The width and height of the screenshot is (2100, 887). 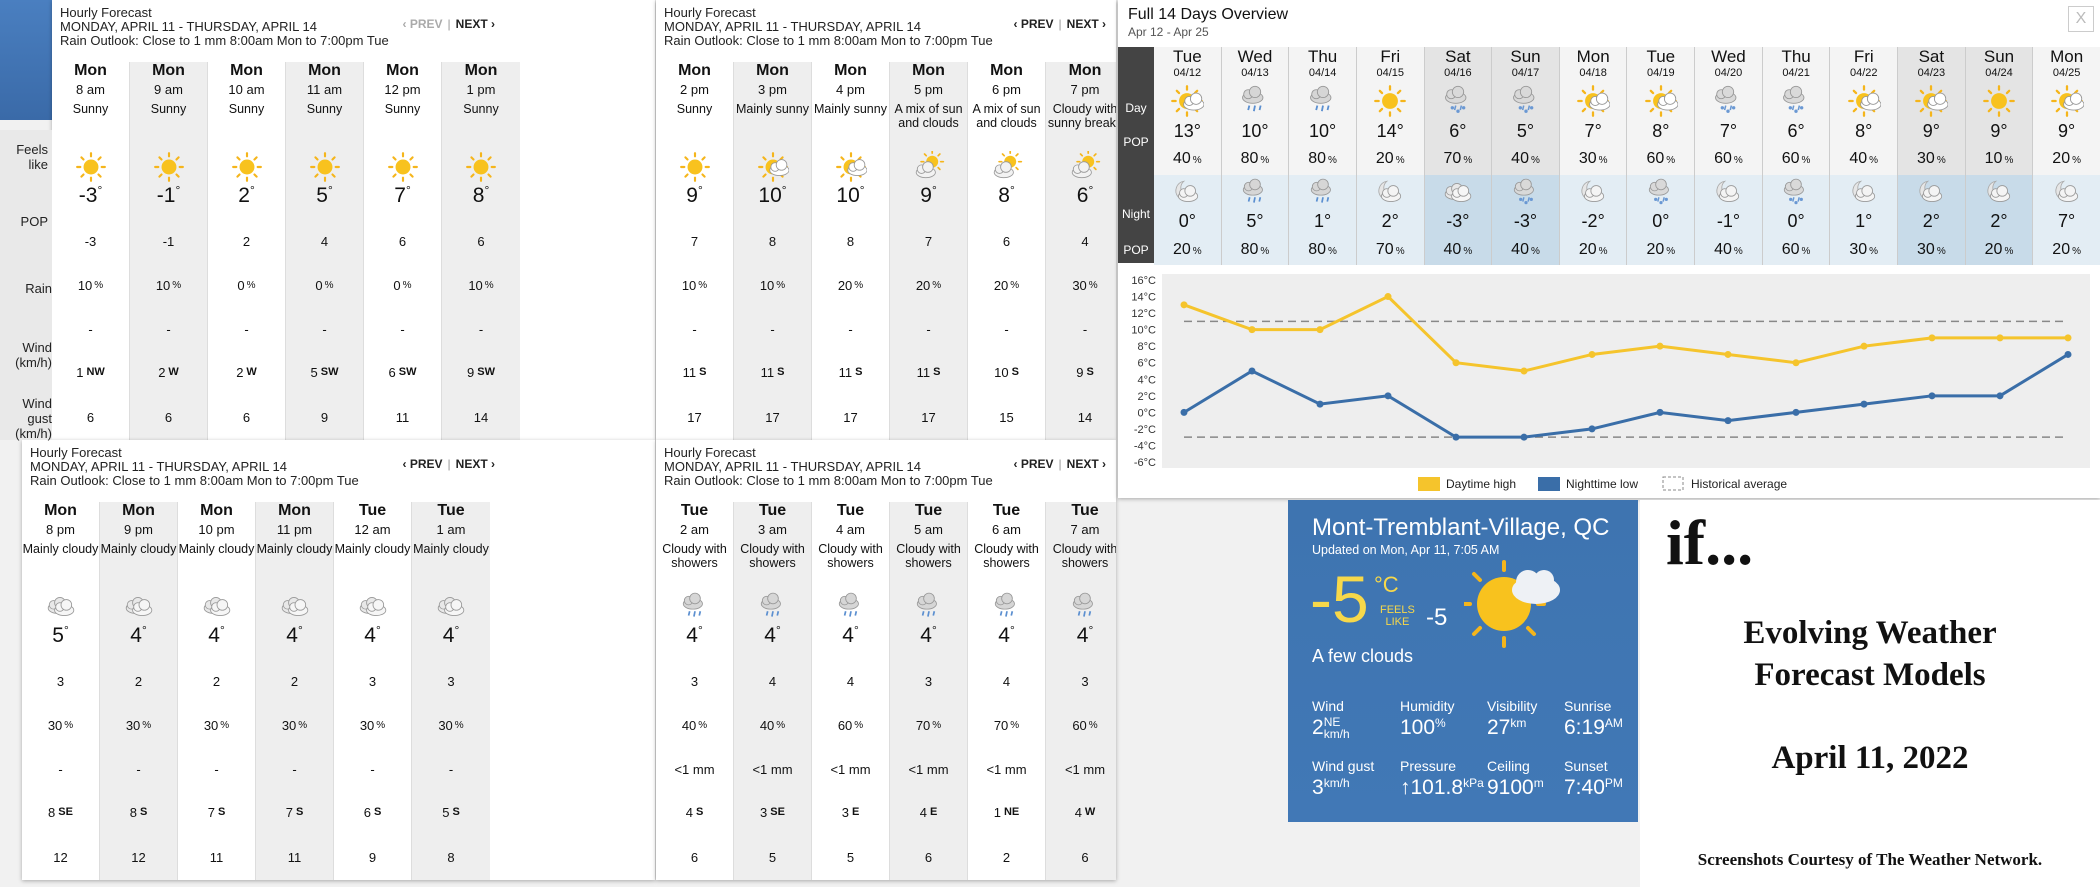 What do you see at coordinates (1593, 221) in the screenshot?
I see `night-low: -2°` at bounding box center [1593, 221].